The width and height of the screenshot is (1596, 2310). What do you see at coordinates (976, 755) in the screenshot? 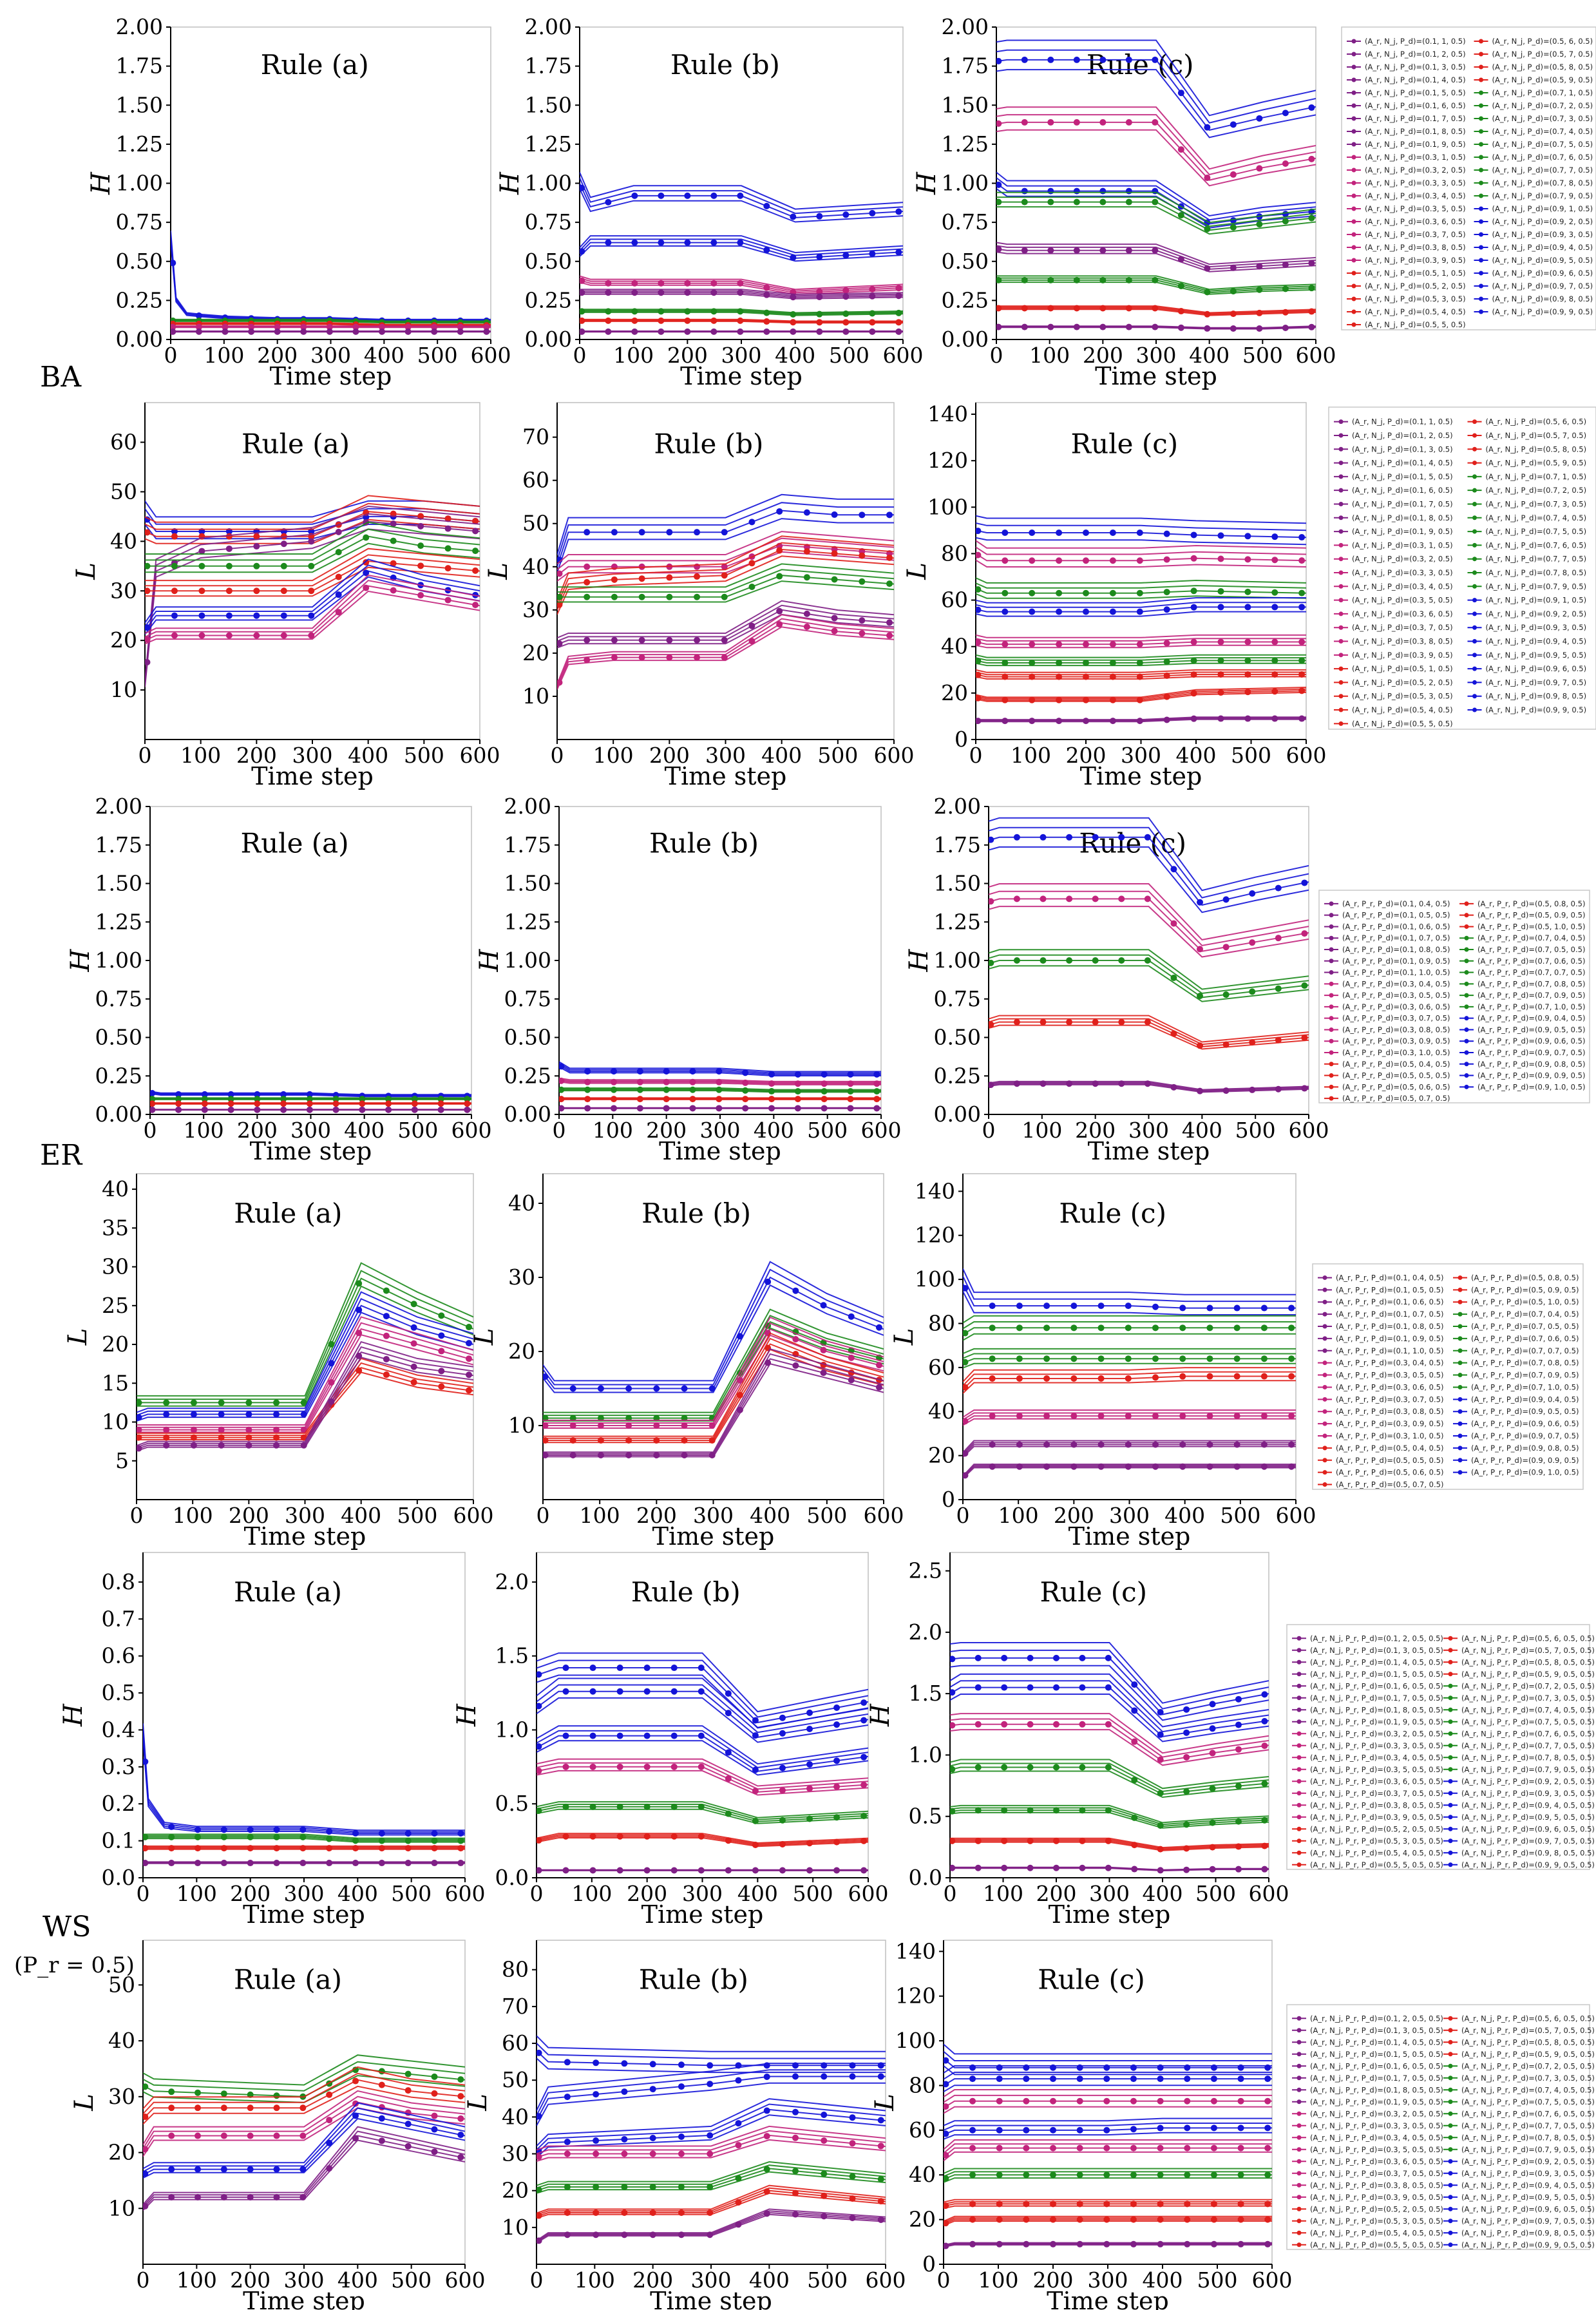
I see `x-tick-label: 0` at bounding box center [976, 755].